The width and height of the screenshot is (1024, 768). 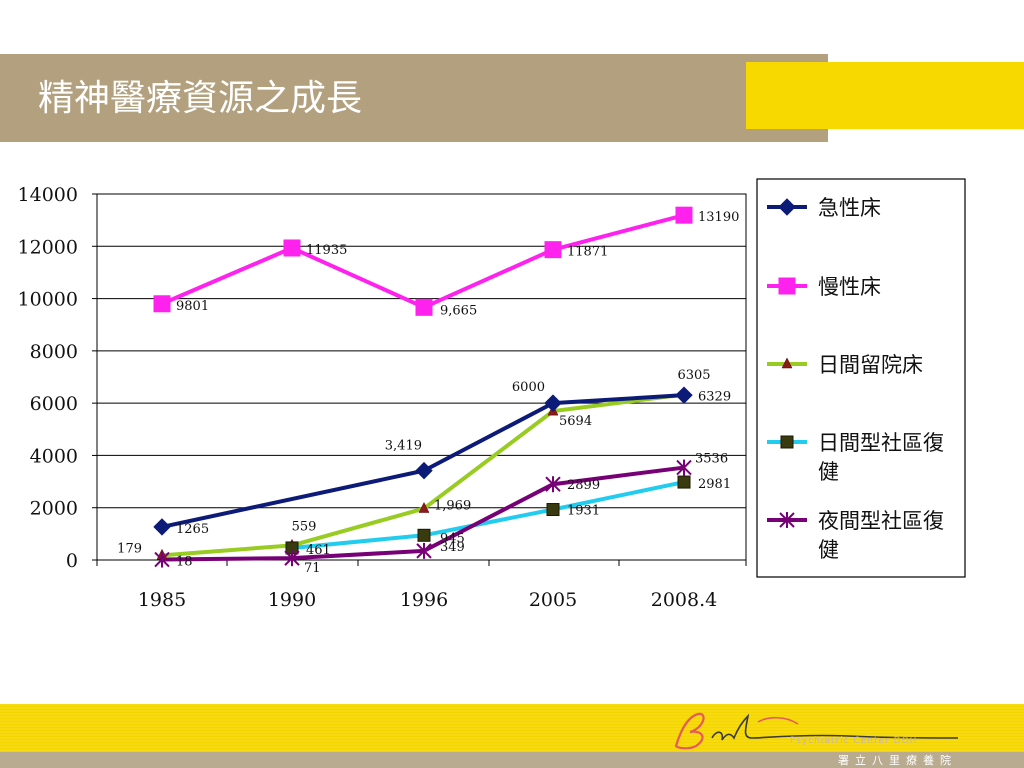 What do you see at coordinates (54, 404) in the screenshot?
I see `y-tick-label: 6000` at bounding box center [54, 404].